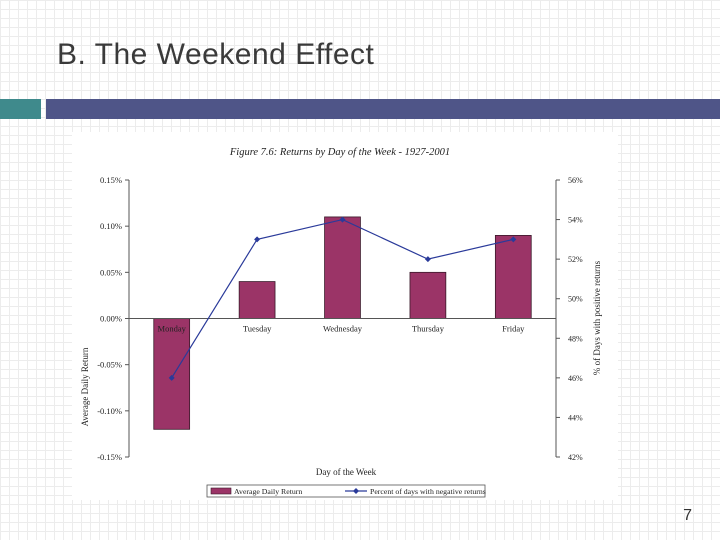 The width and height of the screenshot is (720, 540). I want to click on y-tick-label: 0.00%, so click(111, 319).